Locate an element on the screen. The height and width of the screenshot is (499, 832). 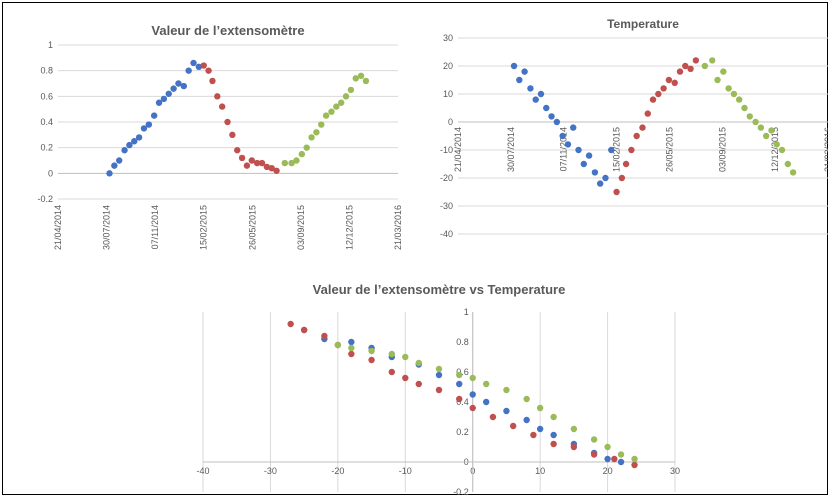
x-tick-label: 15/02/2015 is located at coordinates (204, 227).